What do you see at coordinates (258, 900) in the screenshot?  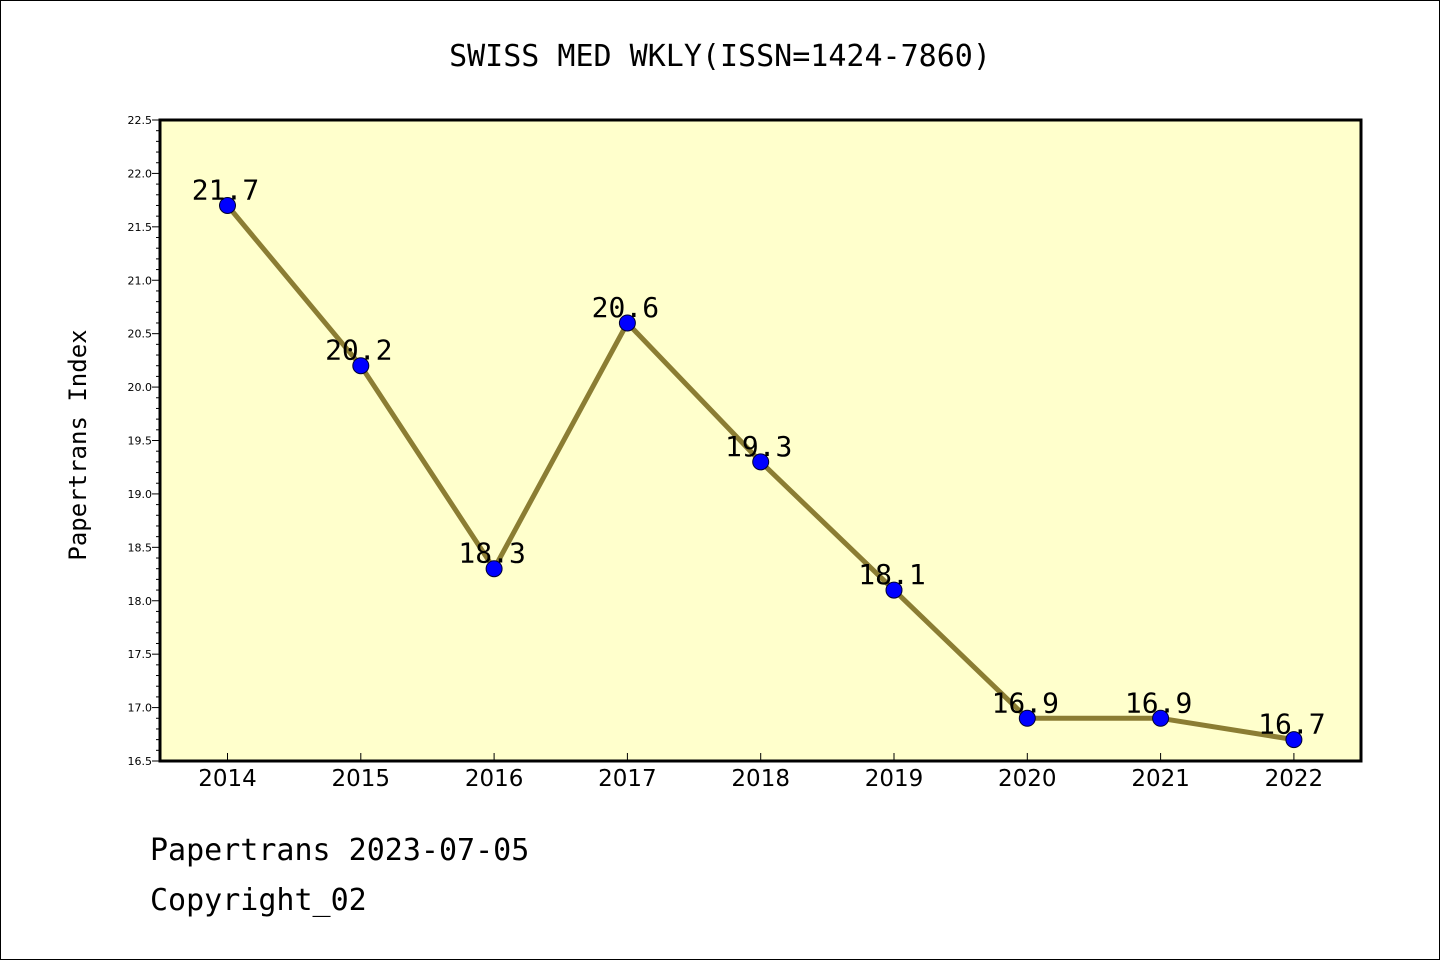 I see `footer-copyright: Copyright_02` at bounding box center [258, 900].